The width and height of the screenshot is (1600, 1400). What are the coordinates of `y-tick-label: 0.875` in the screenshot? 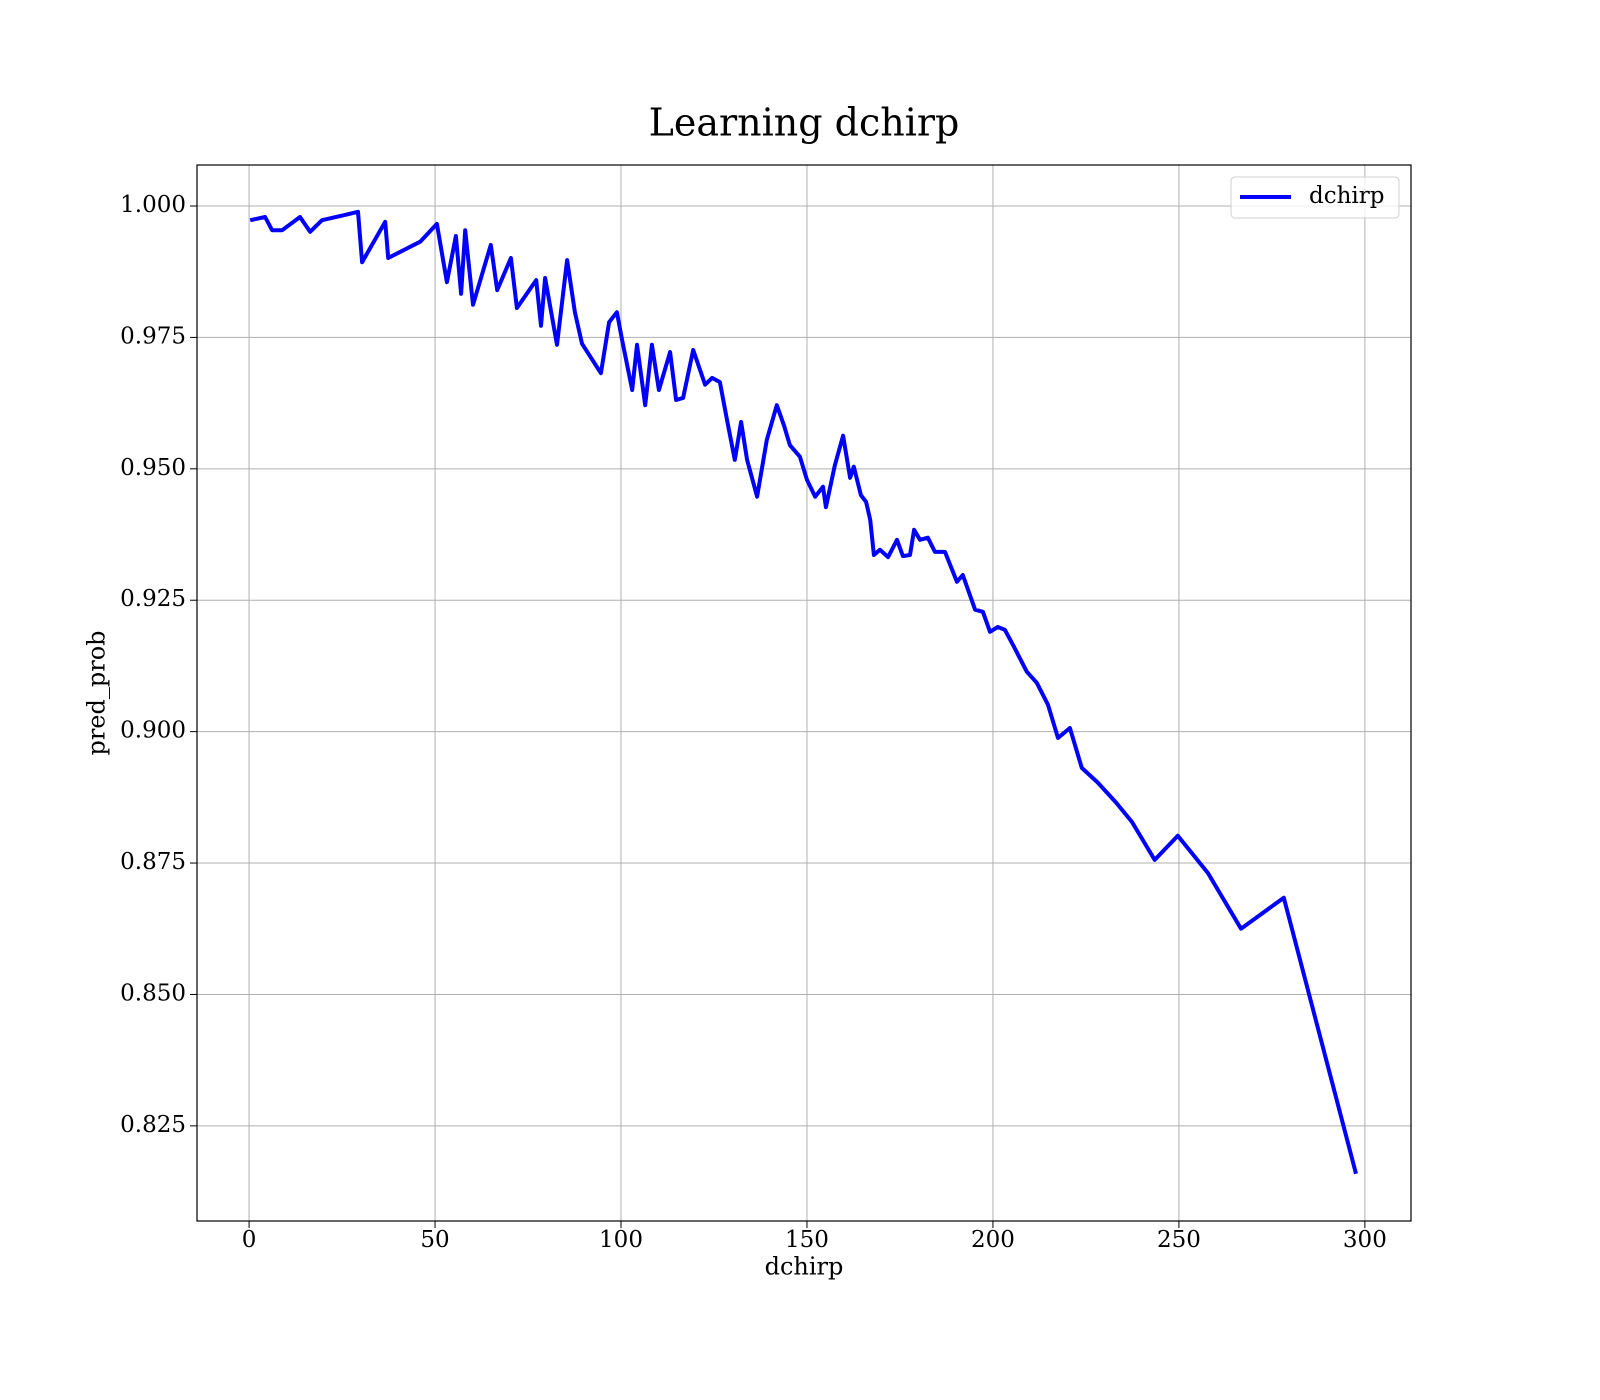 It's located at (153, 862).